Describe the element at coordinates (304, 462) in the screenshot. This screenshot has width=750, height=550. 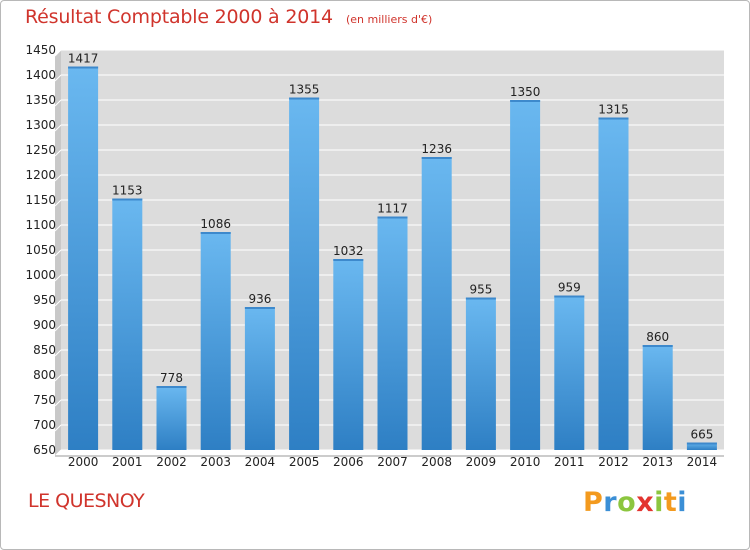
I see `x-tick-label: 2005` at that location.